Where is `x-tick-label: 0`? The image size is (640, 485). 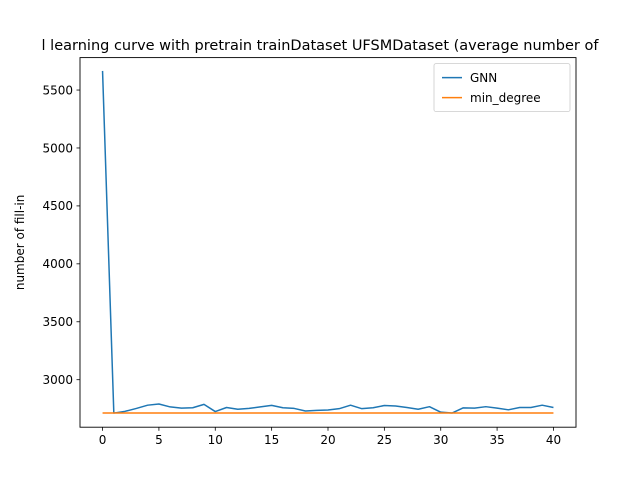 x-tick-label: 0 is located at coordinates (103, 440).